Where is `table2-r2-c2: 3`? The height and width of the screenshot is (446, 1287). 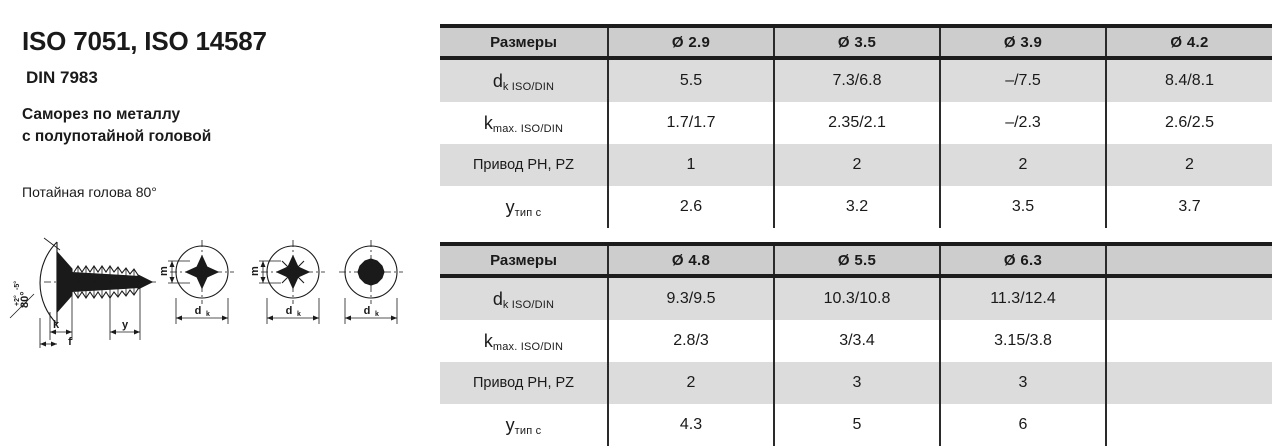 table2-r2-c2: 3 is located at coordinates (1022, 383).